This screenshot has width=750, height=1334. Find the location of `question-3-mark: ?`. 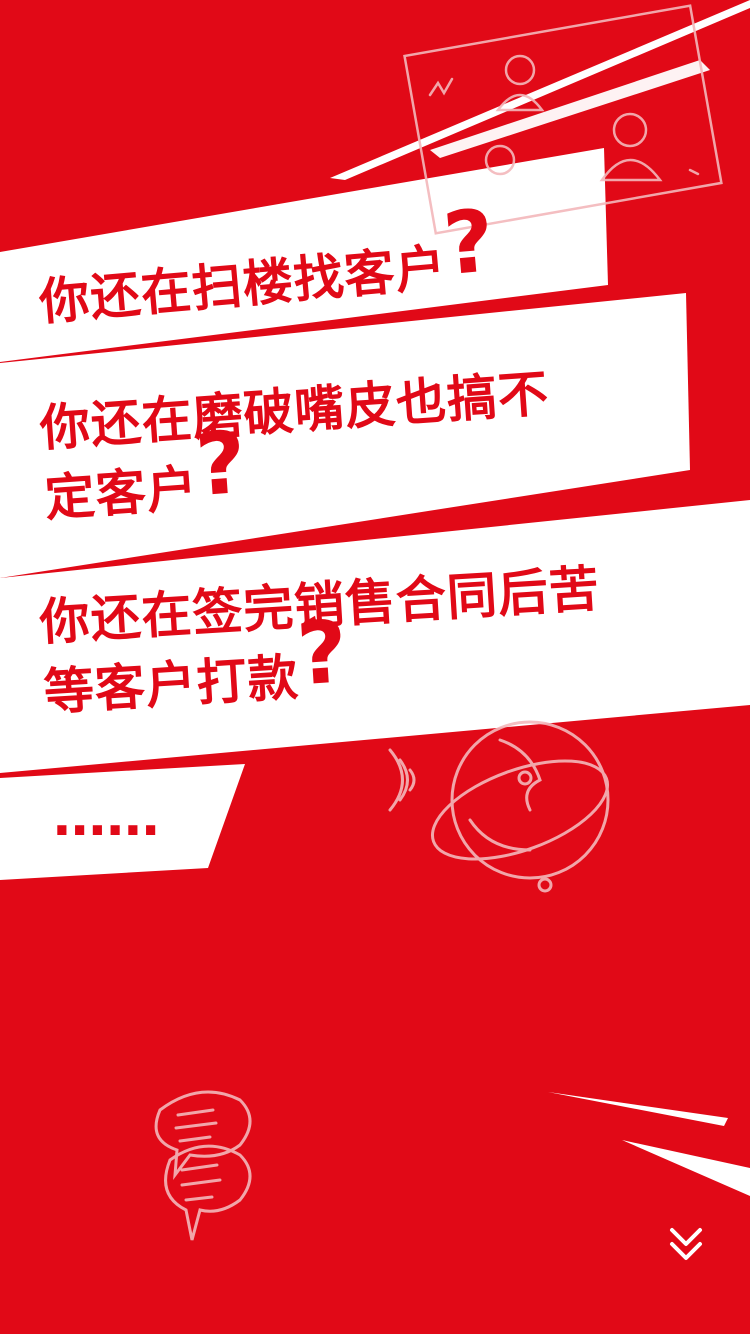

question-3-mark: ? is located at coordinates (323, 654).